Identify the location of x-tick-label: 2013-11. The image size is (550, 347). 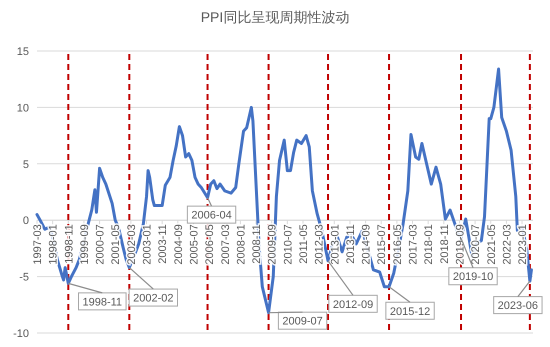
(350, 244).